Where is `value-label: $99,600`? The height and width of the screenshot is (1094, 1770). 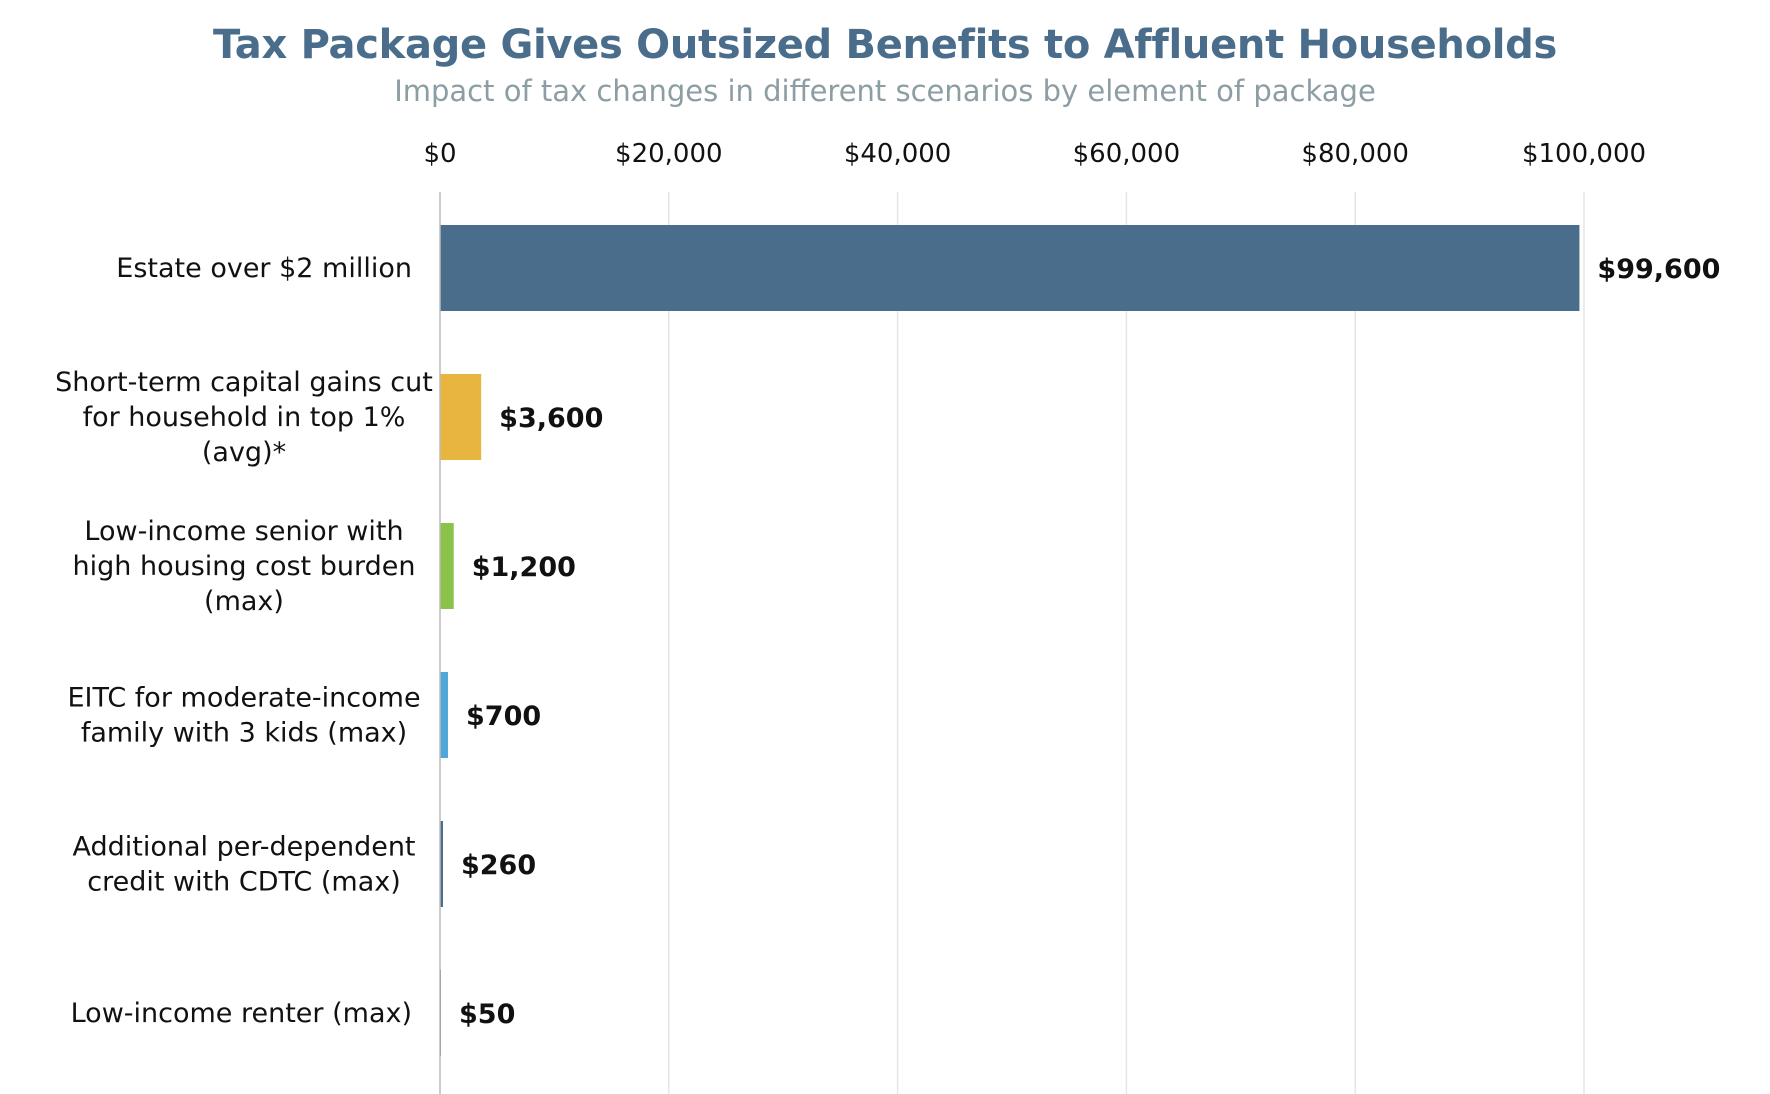 value-label: $99,600 is located at coordinates (1658, 269).